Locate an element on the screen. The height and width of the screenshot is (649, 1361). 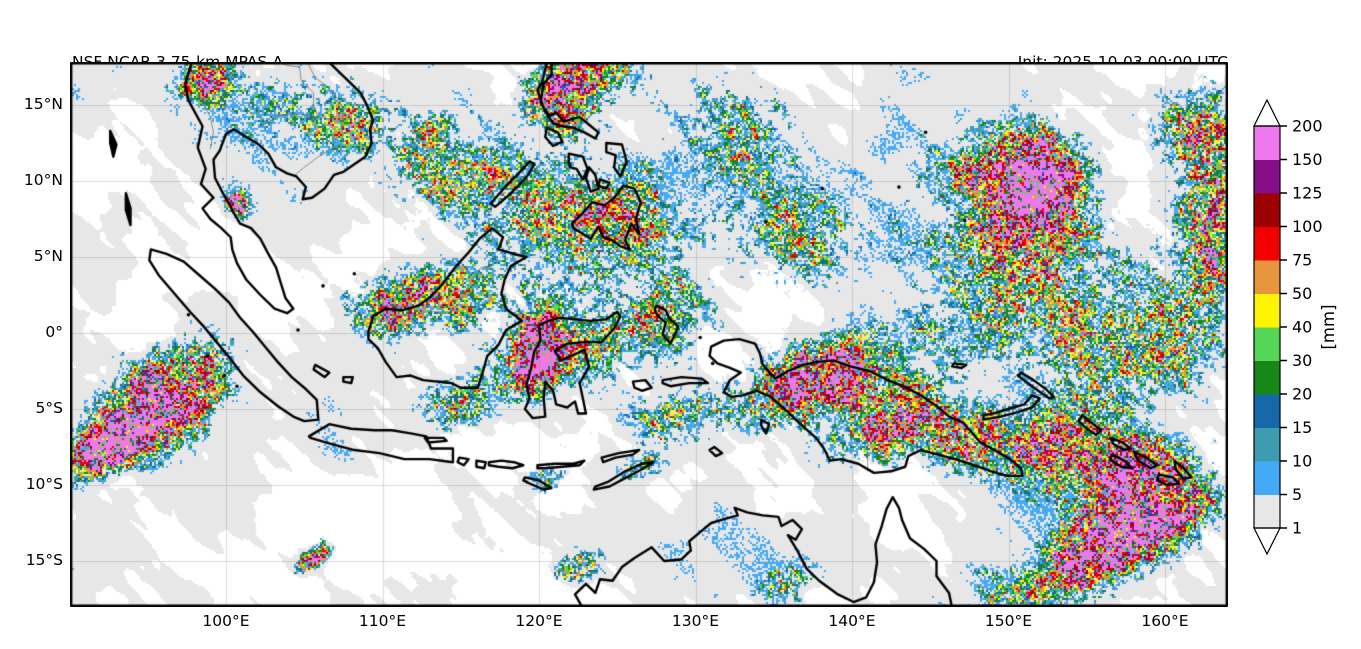
y-tick-label: 10°N is located at coordinates (43, 180).